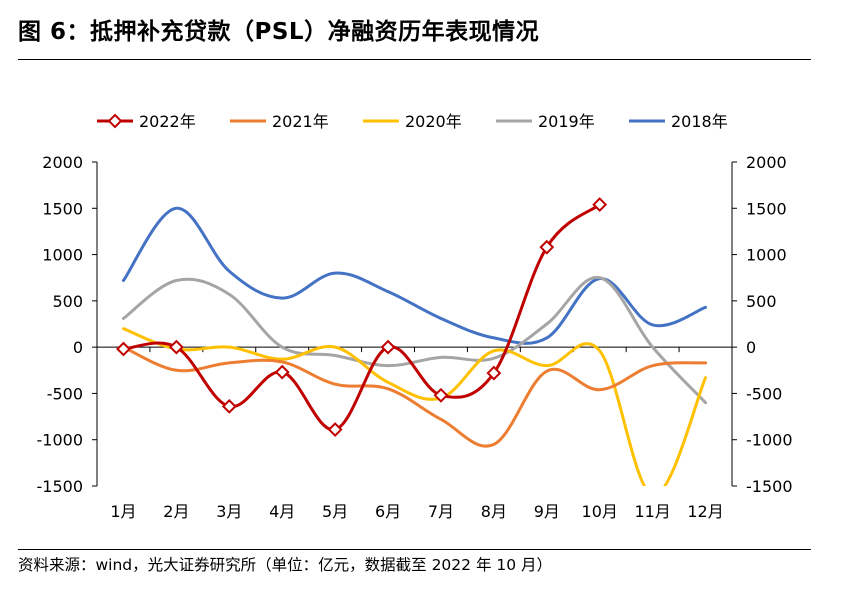 The height and width of the screenshot is (591, 845). I want to click on x-tick-label: 9月, so click(547, 511).